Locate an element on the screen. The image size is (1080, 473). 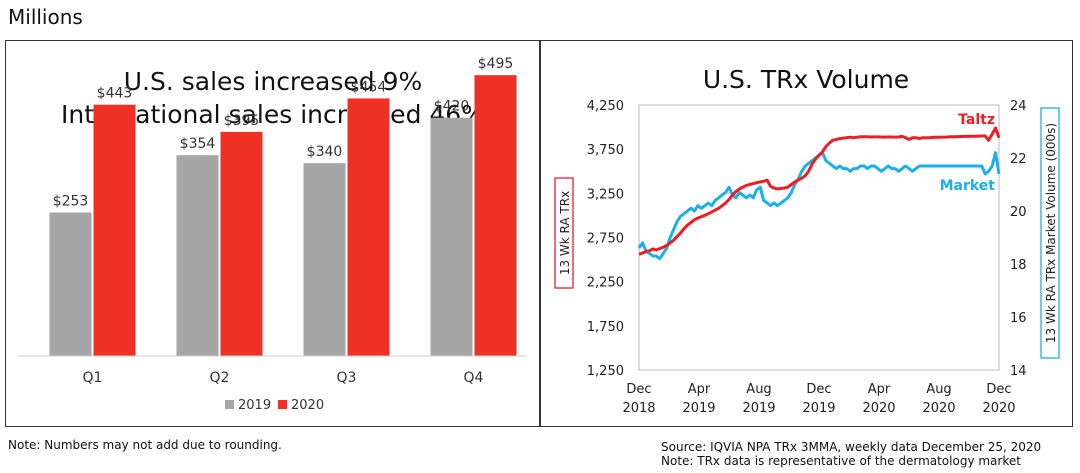
legend-swatch-2020 is located at coordinates (282, 404).